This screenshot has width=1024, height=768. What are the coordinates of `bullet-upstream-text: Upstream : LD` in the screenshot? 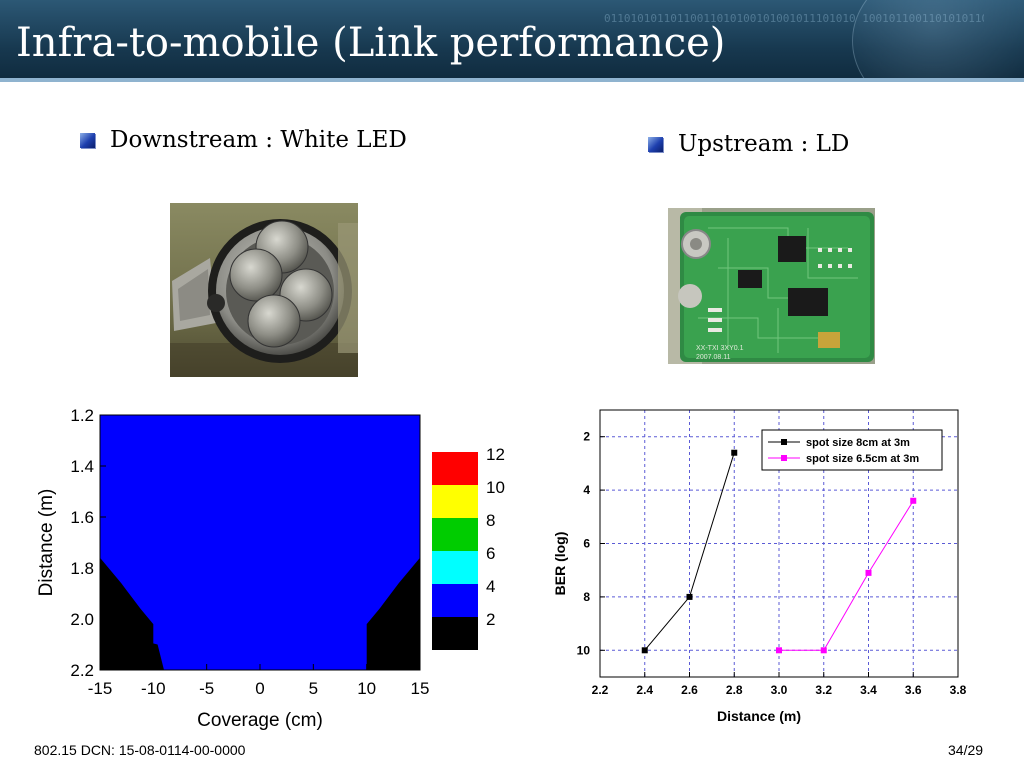 It's located at (764, 144).